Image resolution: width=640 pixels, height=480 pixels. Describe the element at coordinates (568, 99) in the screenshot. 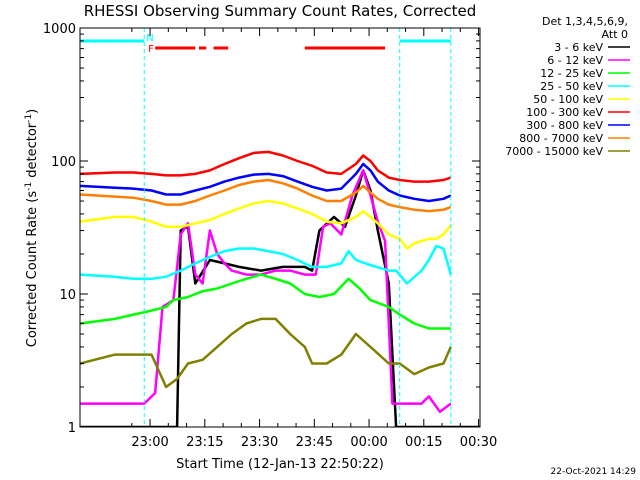

I see `legend-label-4: 50 - 100 keV` at that location.